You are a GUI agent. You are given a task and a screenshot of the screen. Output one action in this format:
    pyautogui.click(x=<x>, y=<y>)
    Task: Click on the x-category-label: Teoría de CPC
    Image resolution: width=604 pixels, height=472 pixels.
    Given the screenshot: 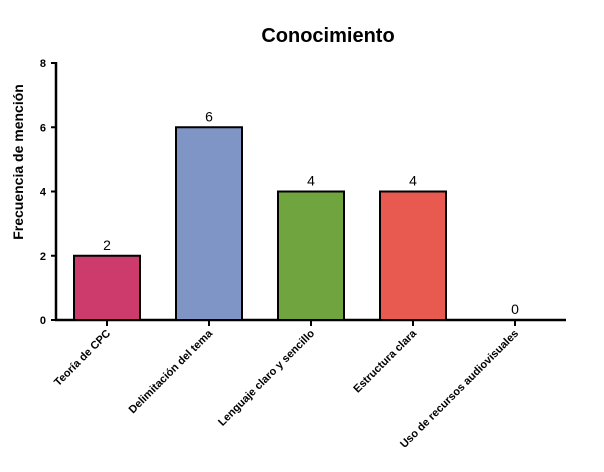 What is the action you would take?
    pyautogui.click(x=82, y=358)
    